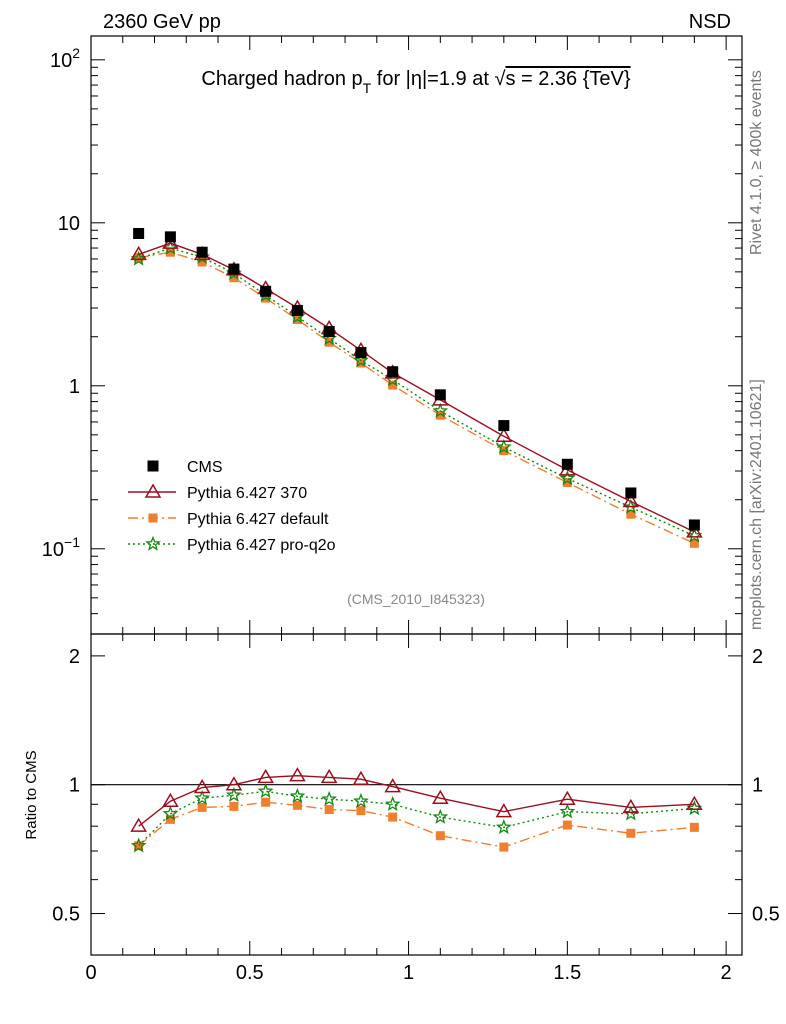  What do you see at coordinates (710, 22) in the screenshot?
I see `process-label: NSD` at bounding box center [710, 22].